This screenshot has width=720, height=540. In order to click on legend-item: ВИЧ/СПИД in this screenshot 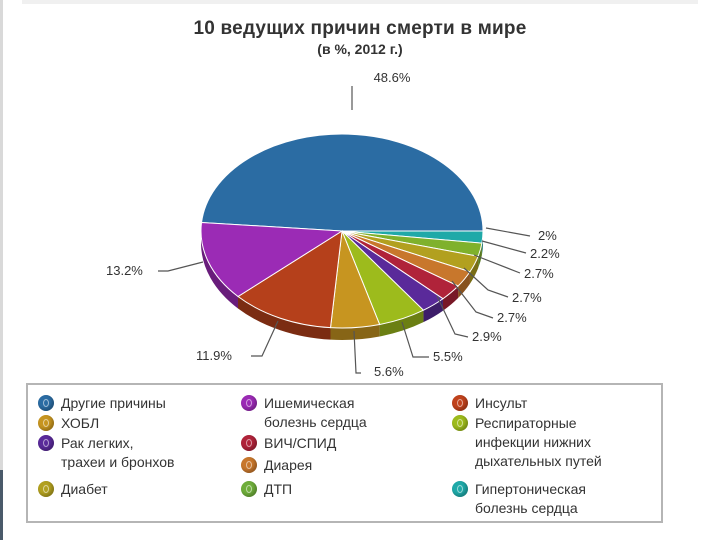, I will do `click(288, 443)`.